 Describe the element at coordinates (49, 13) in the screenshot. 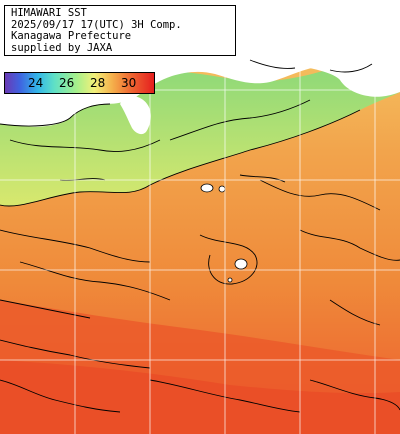

I see `product-title: HIMAWARI SST` at that location.